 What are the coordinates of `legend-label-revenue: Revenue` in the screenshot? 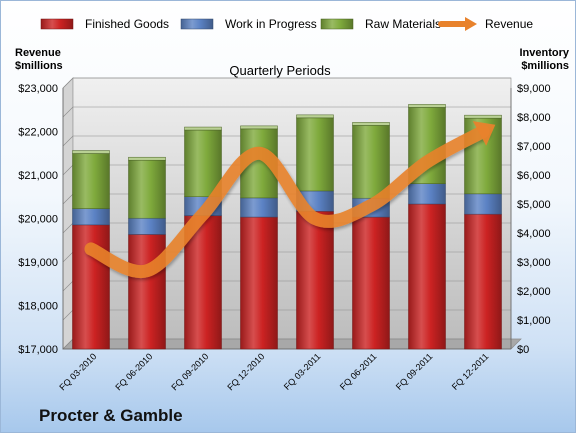 It's located at (509, 24).